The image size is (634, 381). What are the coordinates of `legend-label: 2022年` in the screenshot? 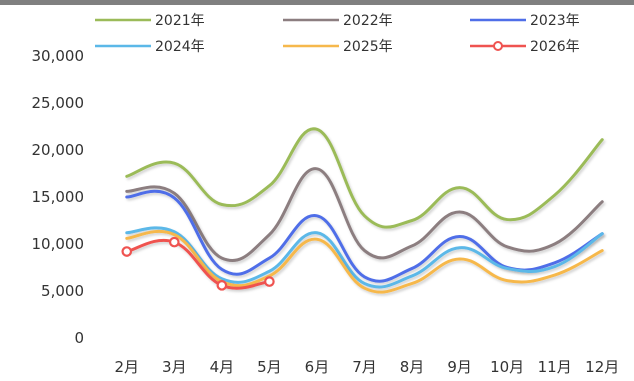 It's located at (368, 21).